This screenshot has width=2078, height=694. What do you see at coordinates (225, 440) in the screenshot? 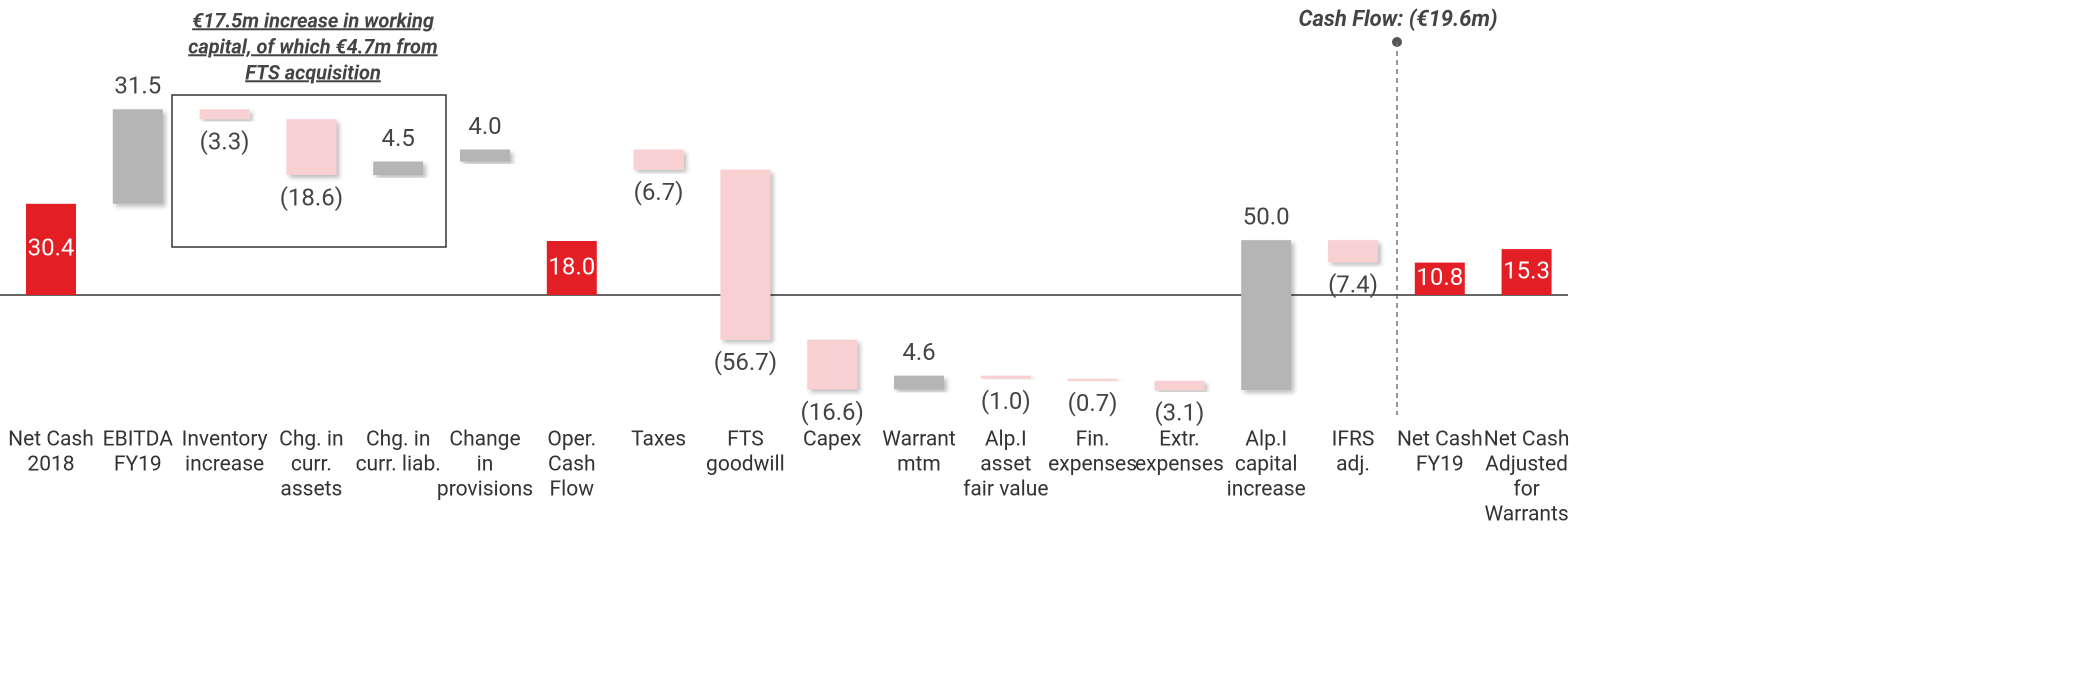
I see `x-tick-label: Inventory` at bounding box center [225, 440].